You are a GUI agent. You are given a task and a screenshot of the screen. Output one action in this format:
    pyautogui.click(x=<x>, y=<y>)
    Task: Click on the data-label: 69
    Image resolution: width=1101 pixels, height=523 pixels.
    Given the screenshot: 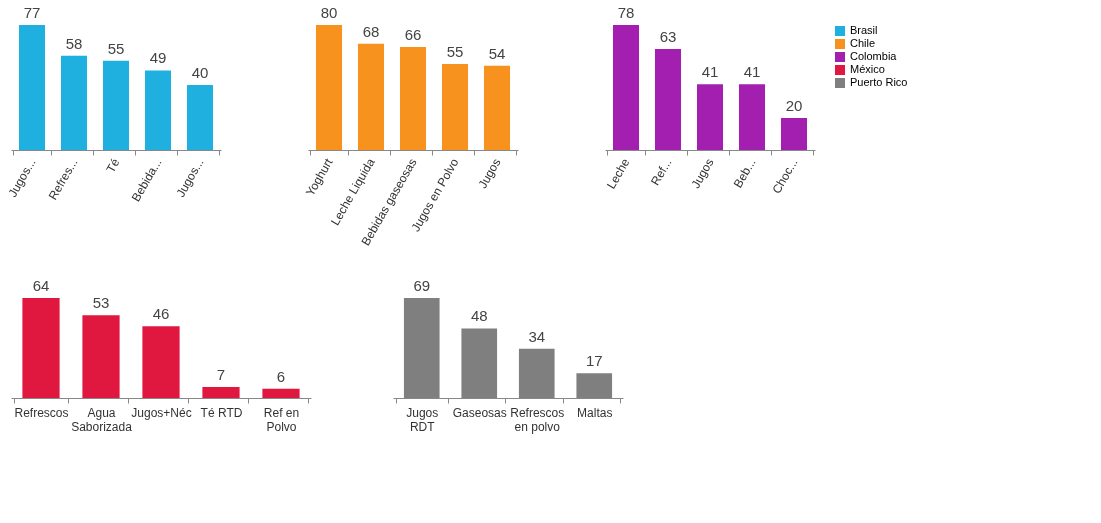 What is the action you would take?
    pyautogui.click(x=422, y=285)
    